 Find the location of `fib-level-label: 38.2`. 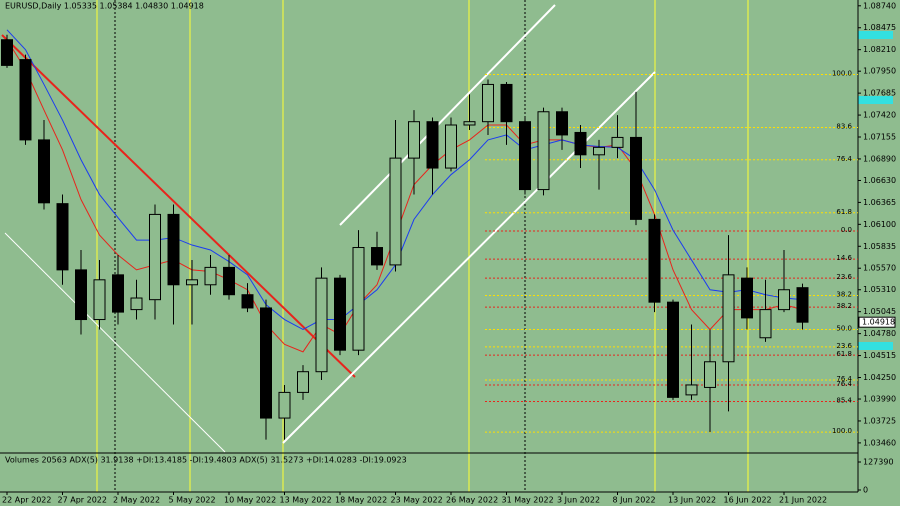

fib-level-label: 38.2 is located at coordinates (844, 306).